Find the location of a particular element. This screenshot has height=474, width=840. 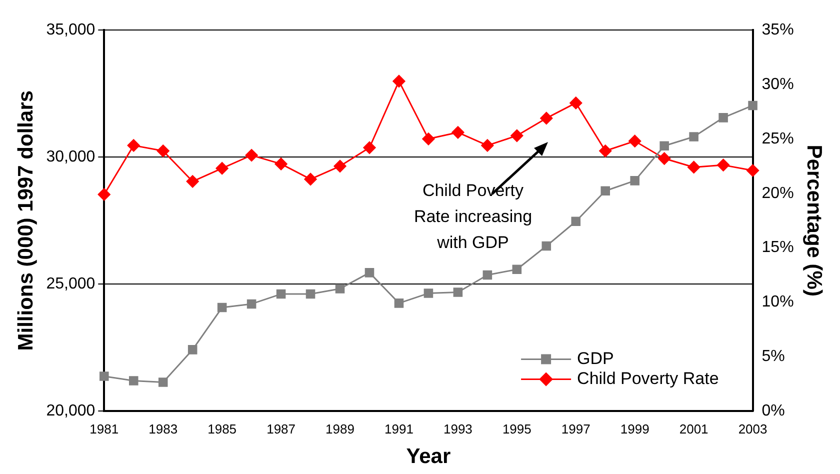

x-tick-label: 1995 is located at coordinates (517, 429).